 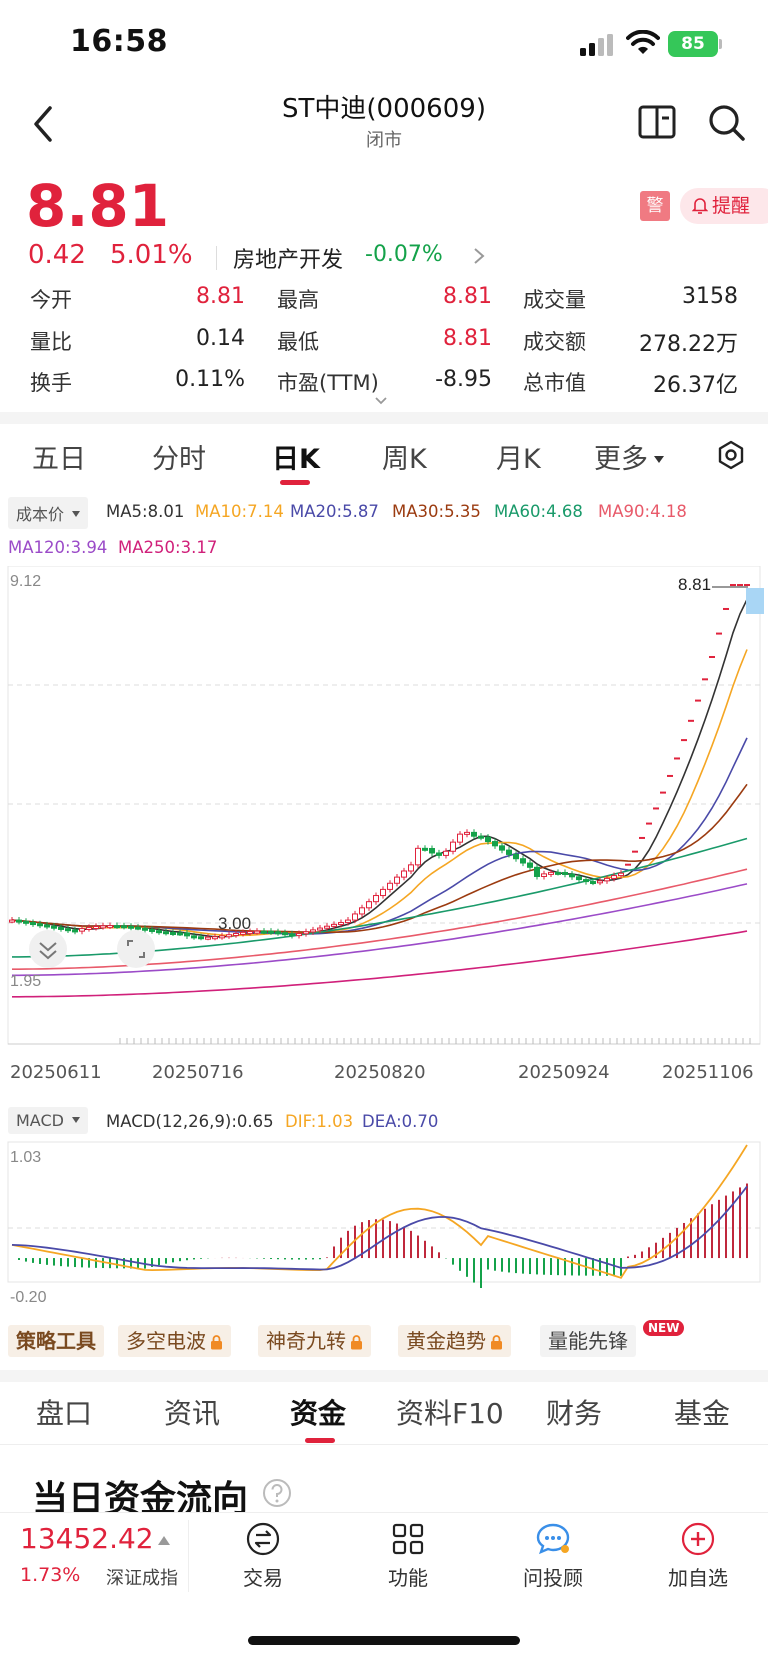 What do you see at coordinates (731, 455) in the screenshot?
I see `settings-icon` at bounding box center [731, 455].